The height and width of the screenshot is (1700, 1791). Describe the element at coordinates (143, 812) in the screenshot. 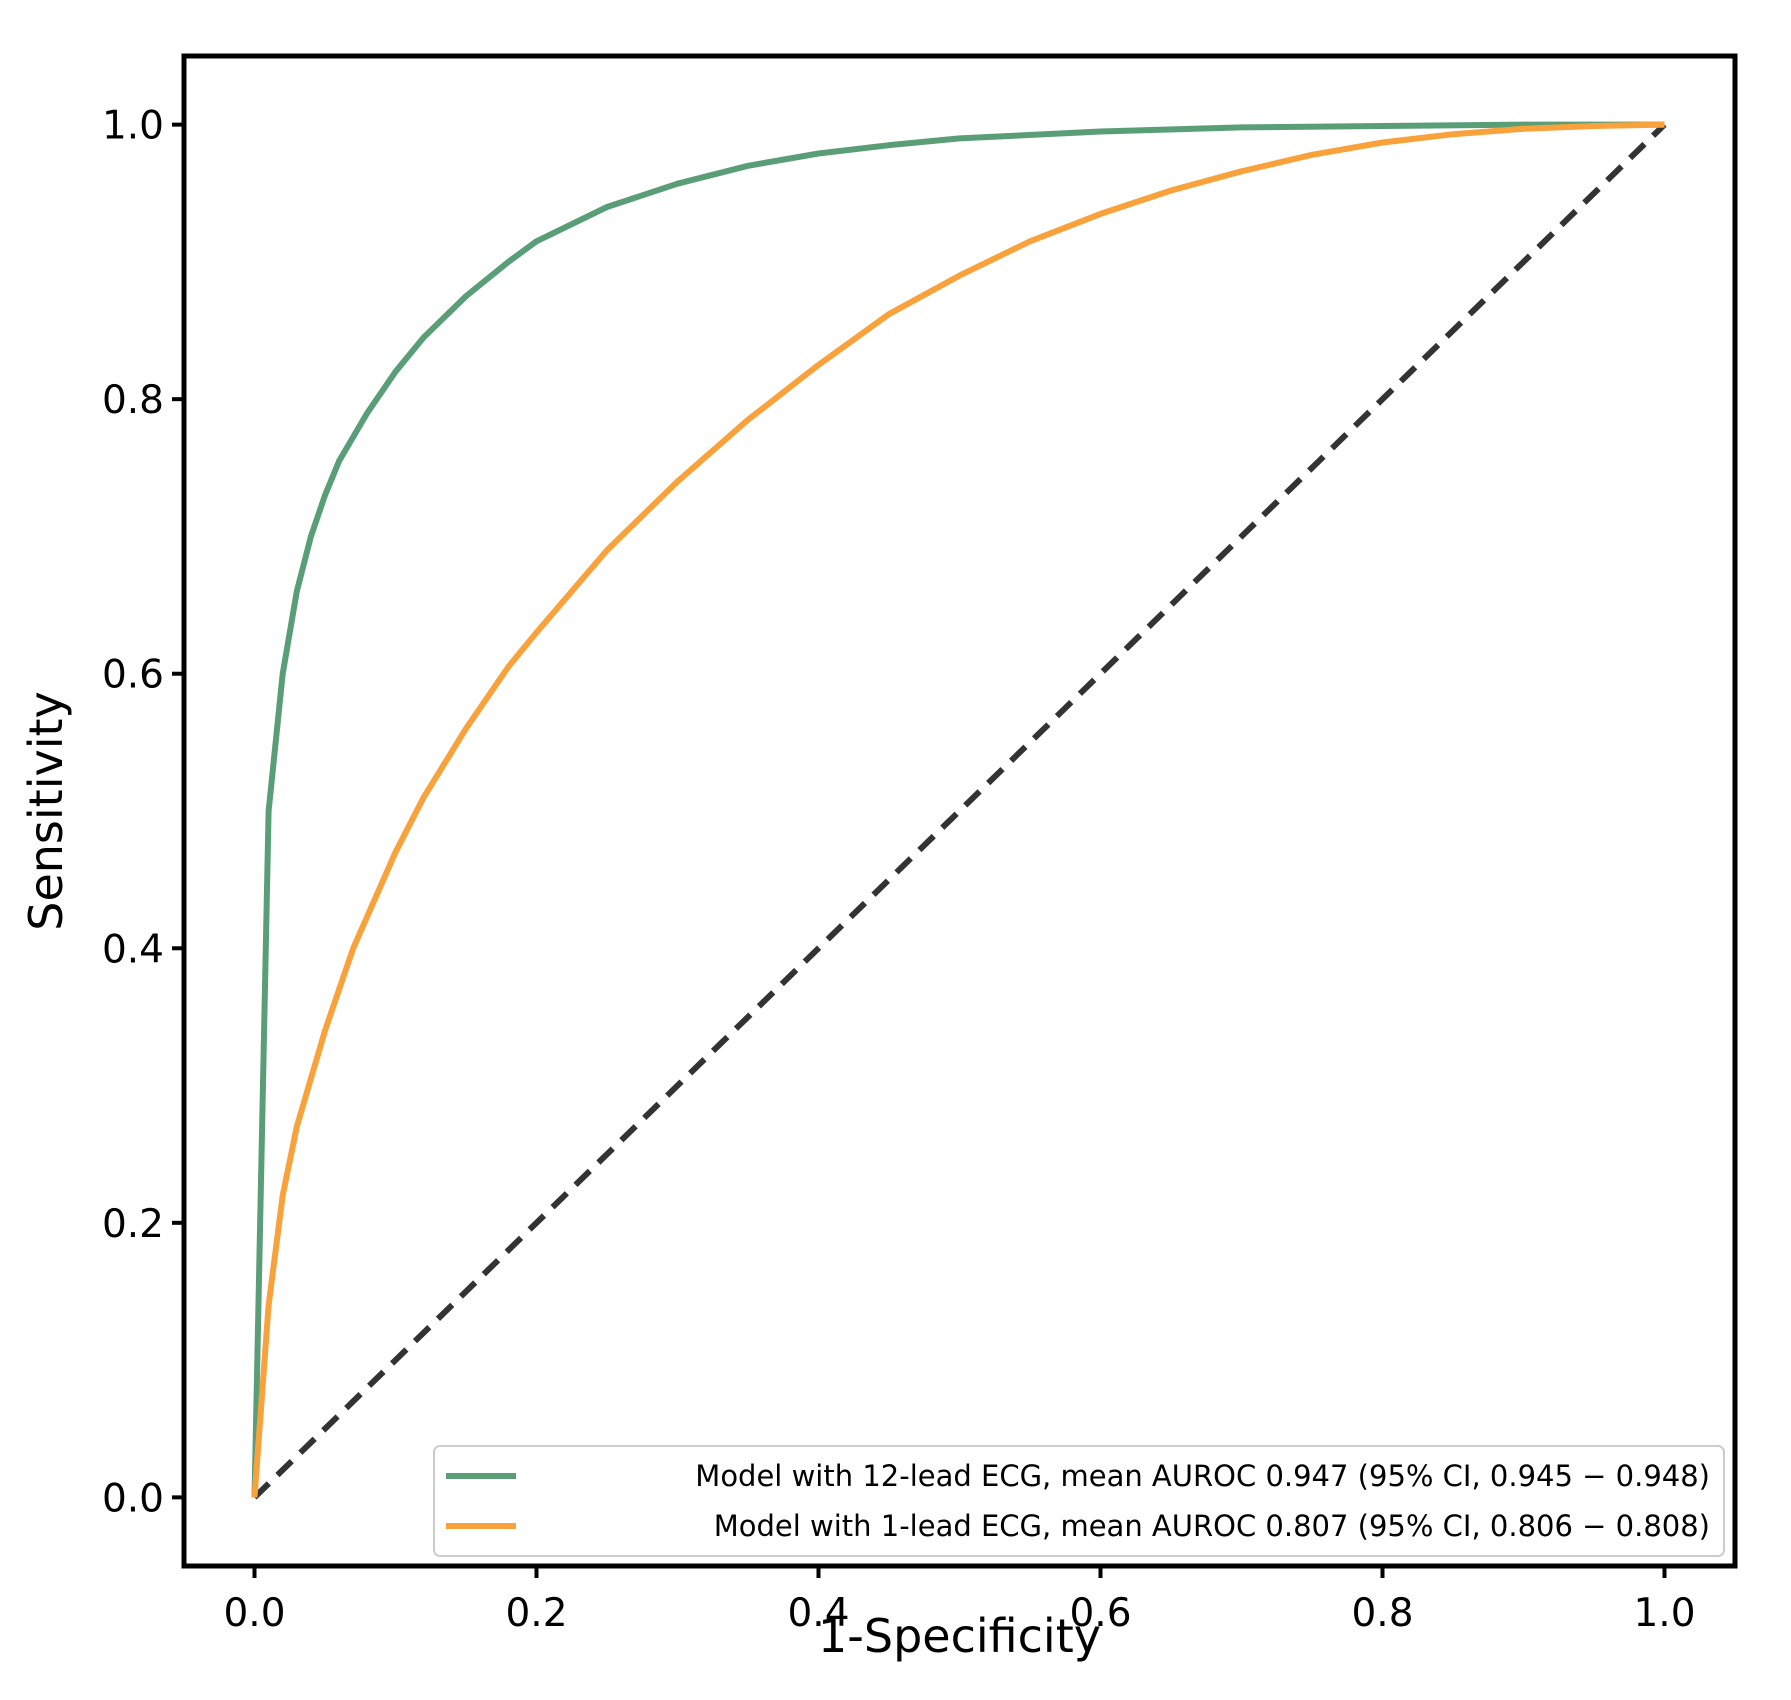

I see `y-axis-ticks: 0.0 0.2 0.4 0.6 0.8 1.0` at that location.